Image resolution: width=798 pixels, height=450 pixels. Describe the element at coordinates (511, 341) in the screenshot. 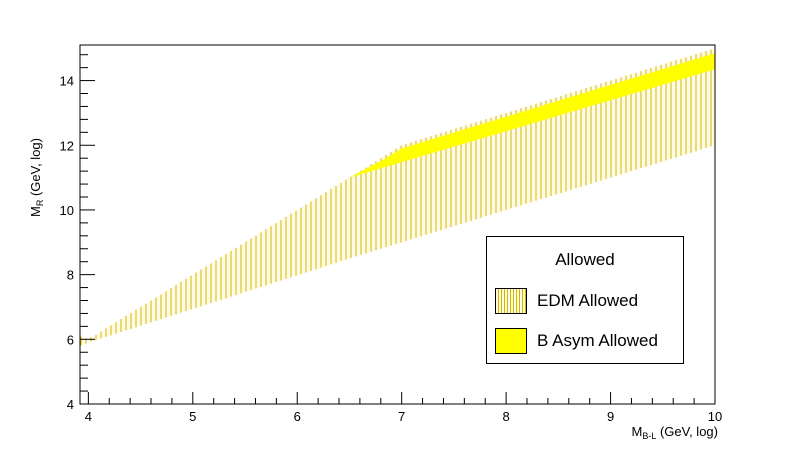

I see `legend-swatch-solid` at that location.